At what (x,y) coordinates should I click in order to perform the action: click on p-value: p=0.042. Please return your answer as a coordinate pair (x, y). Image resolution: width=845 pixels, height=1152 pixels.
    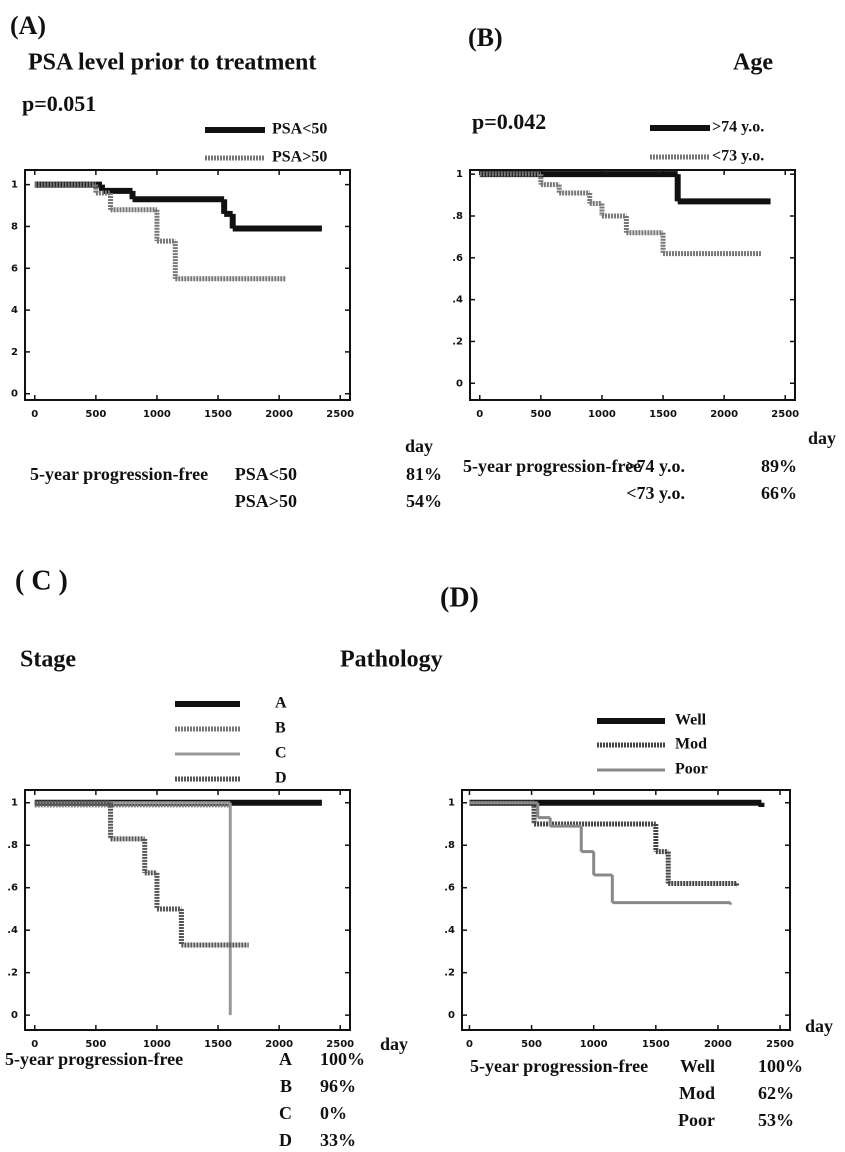
    Looking at the image, I should click on (509, 121).